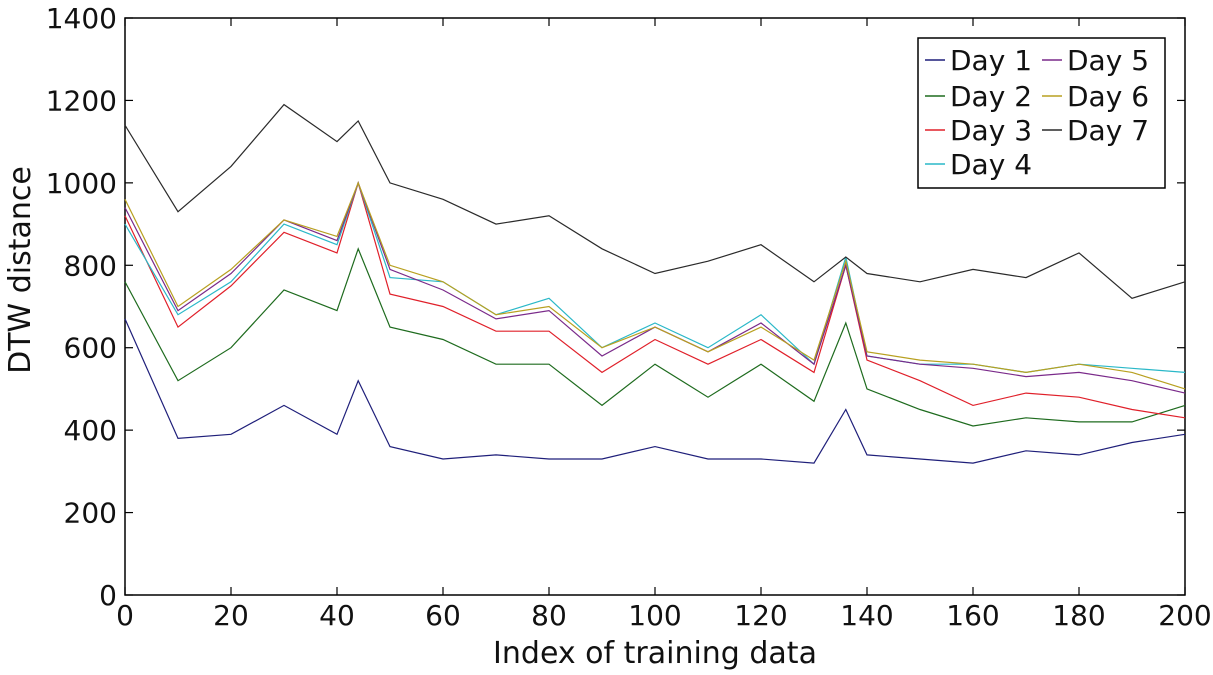 This screenshot has height=675, width=1213. What do you see at coordinates (20, 270) in the screenshot?
I see `y-axis-title: DTW distance` at bounding box center [20, 270].